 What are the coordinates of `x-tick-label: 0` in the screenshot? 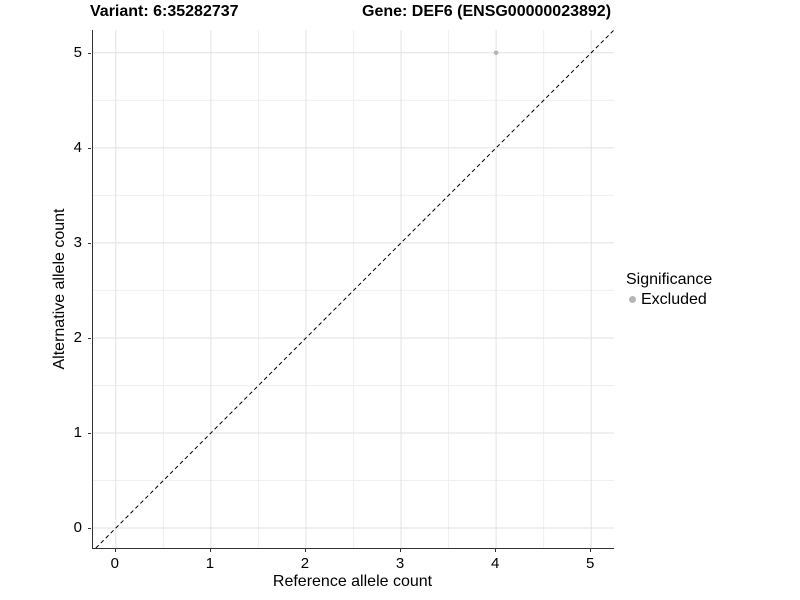 It's located at (114, 563).